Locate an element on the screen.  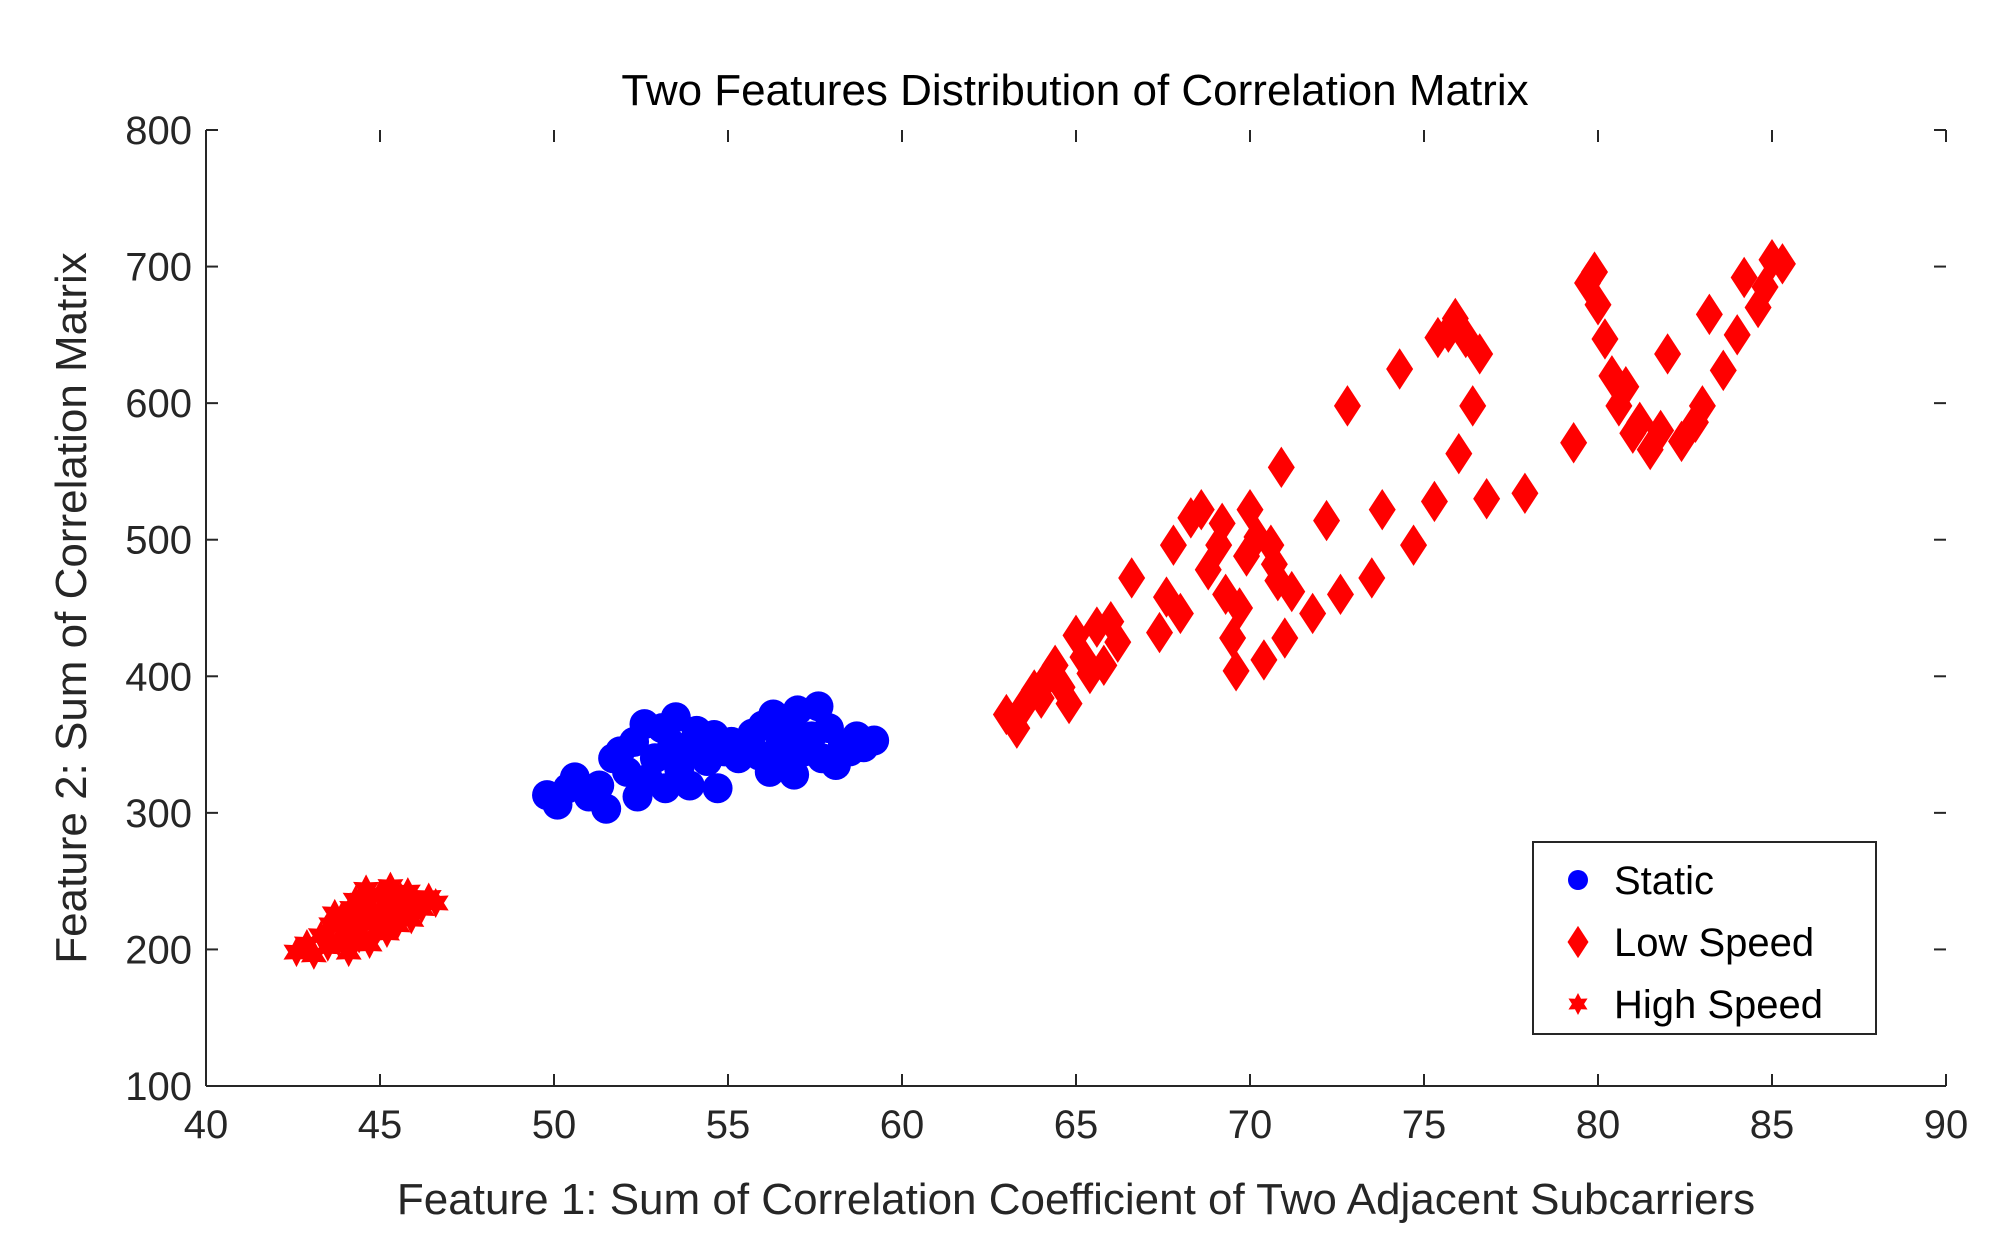
x-tick-label: 85 is located at coordinates (1772, 1125).